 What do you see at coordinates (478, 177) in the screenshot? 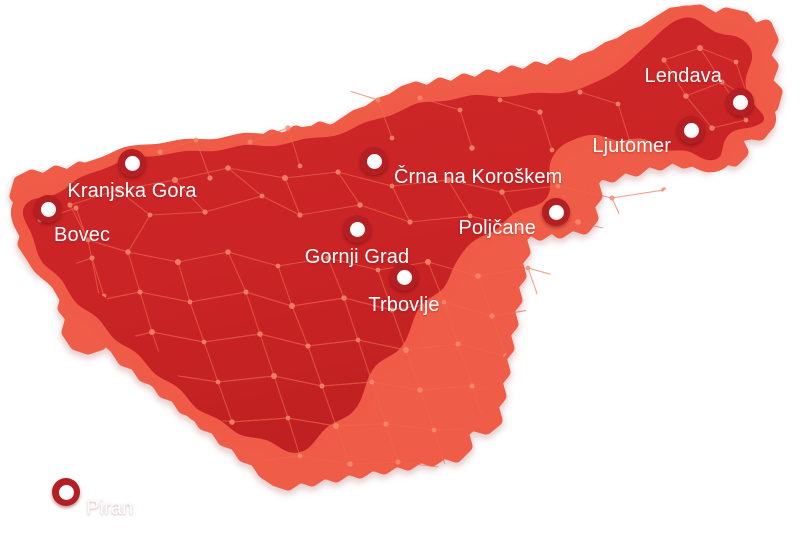
I see `city-label-crna-na-koroskem: Črna na Koroškem` at bounding box center [478, 177].